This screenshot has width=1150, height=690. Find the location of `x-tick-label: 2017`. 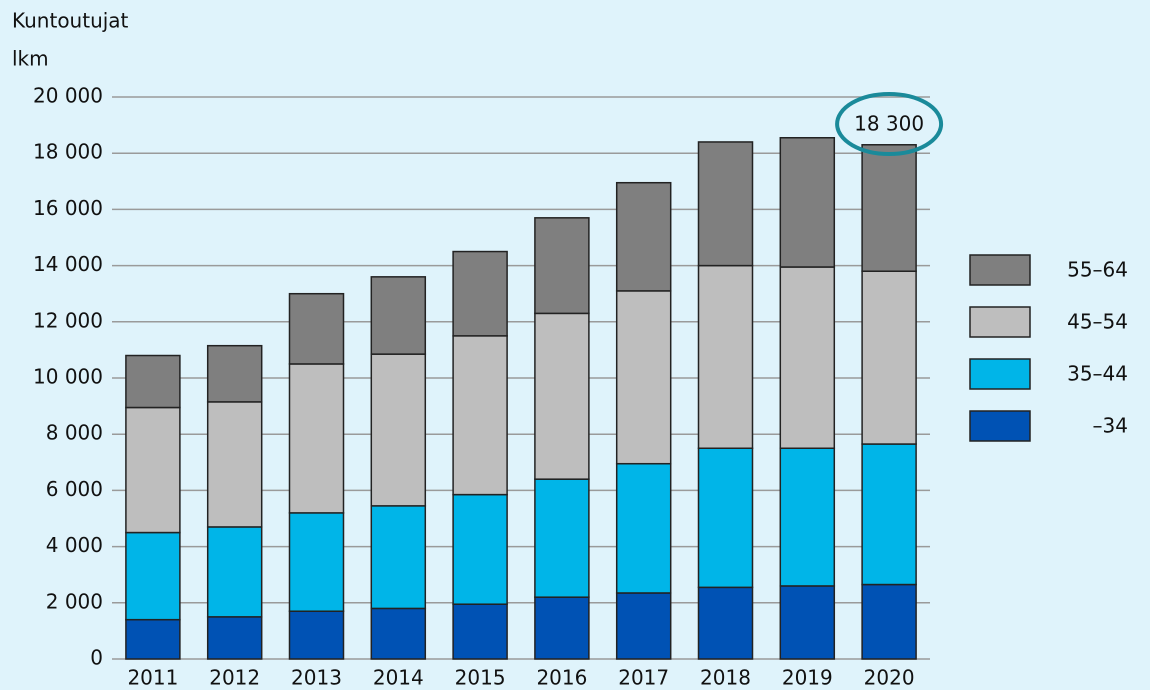

x-tick-label: 2017 is located at coordinates (643, 678).